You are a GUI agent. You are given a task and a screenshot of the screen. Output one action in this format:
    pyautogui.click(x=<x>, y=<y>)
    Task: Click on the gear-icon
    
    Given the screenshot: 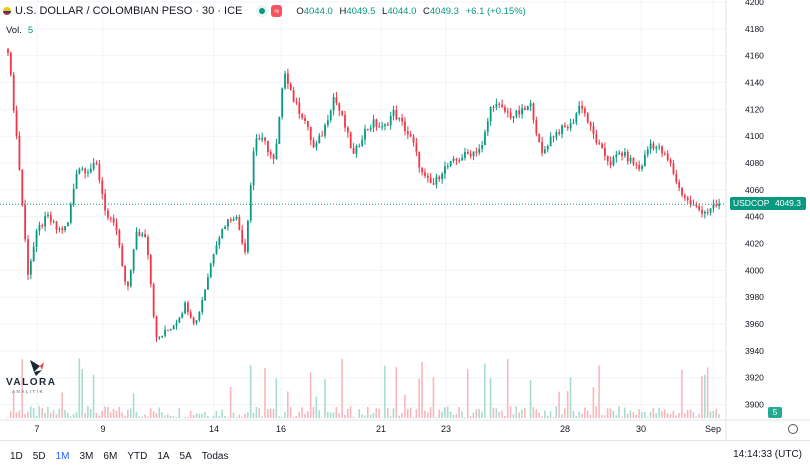 What is the action you would take?
    pyautogui.click(x=793, y=429)
    